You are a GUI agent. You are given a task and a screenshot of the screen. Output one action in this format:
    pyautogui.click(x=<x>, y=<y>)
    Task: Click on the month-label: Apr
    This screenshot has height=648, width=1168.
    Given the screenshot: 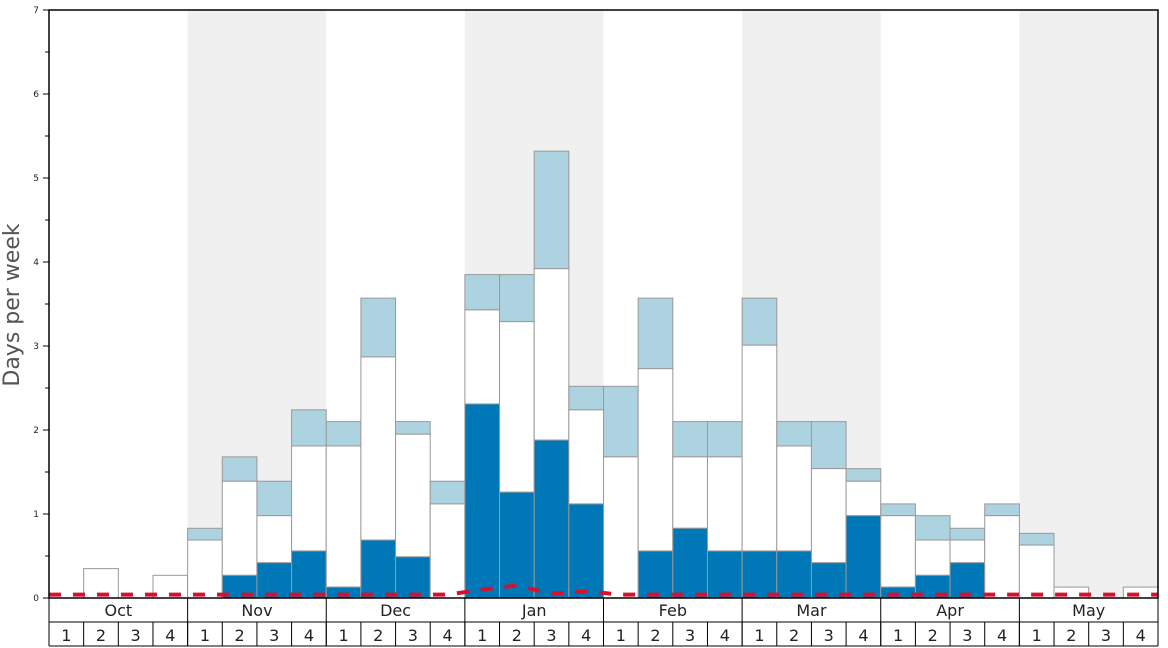 What is the action you would take?
    pyautogui.click(x=950, y=610)
    